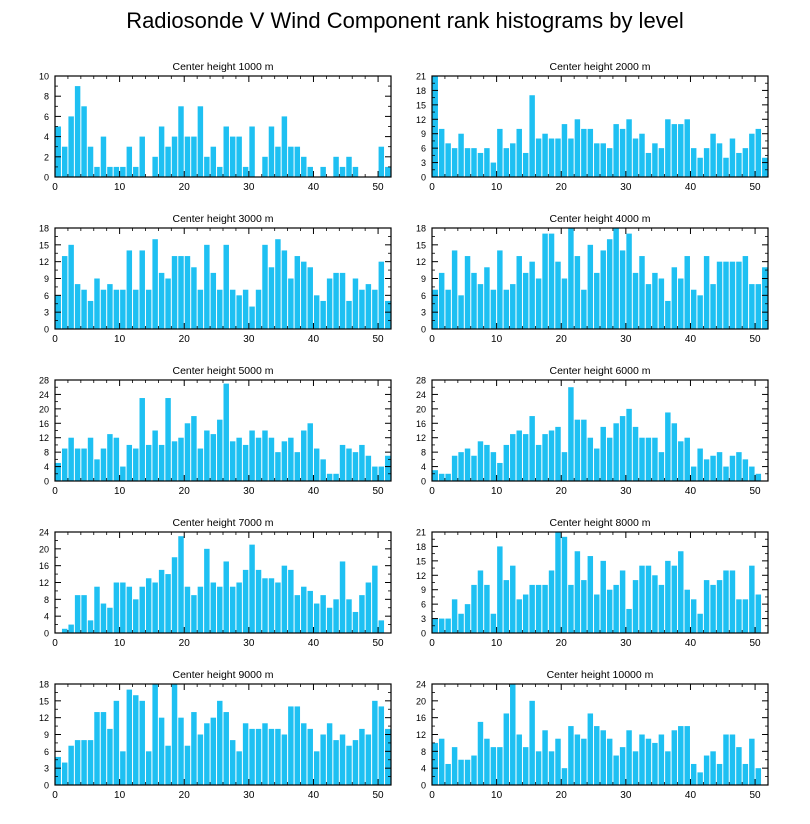 The image size is (810, 824). What do you see at coordinates (421, 701) in the screenshot?
I see `y-tick-label: 20` at bounding box center [421, 701].